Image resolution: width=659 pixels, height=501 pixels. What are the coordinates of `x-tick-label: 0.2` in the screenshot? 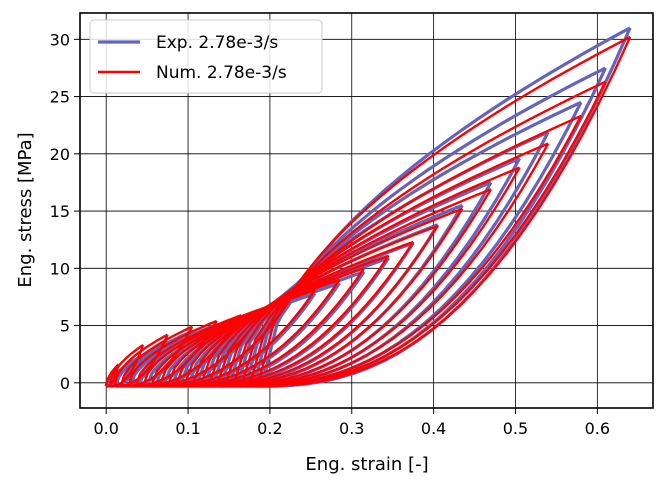 It's located at (269, 428).